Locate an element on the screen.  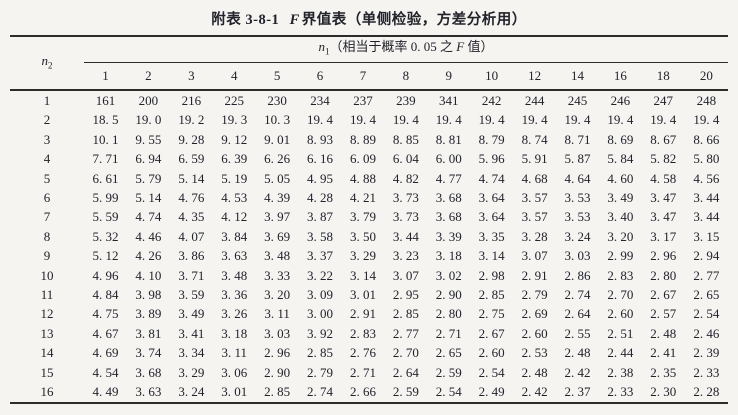
f-value-cell: 3. 71 is located at coordinates (191, 275).